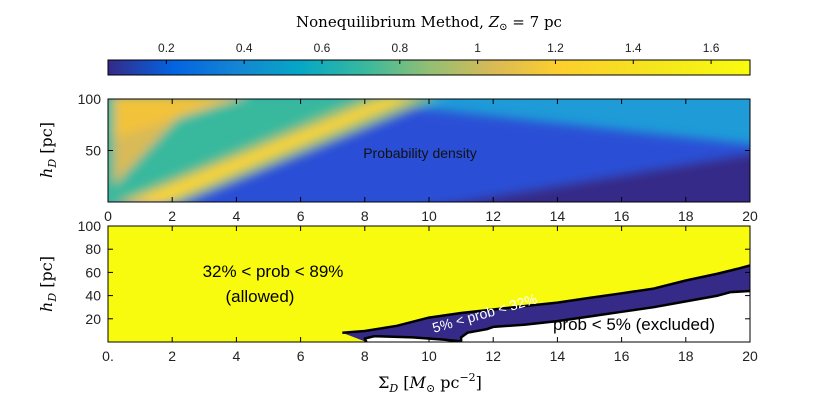 This screenshot has width=830, height=402. I want to click on density-ylabel-unit: [pc], so click(46, 140).